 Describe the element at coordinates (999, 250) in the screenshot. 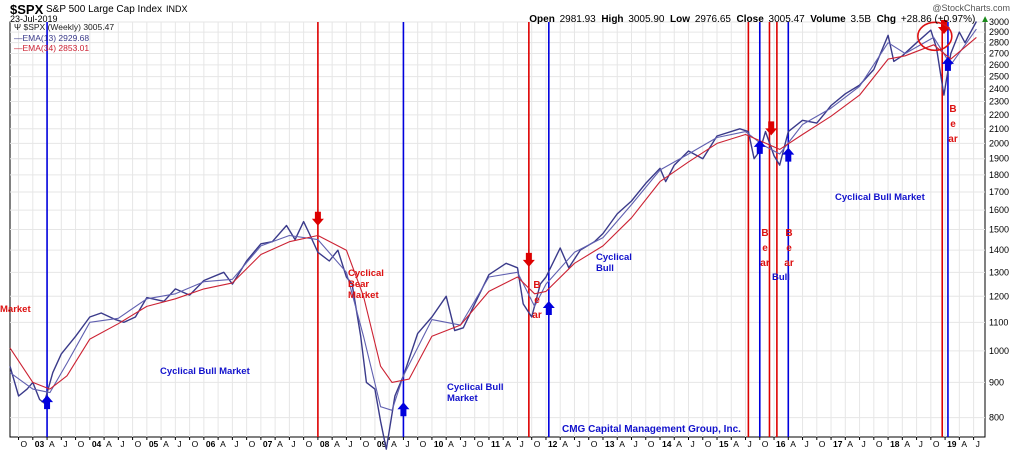

I see `y-tick-label: 1400` at that location.